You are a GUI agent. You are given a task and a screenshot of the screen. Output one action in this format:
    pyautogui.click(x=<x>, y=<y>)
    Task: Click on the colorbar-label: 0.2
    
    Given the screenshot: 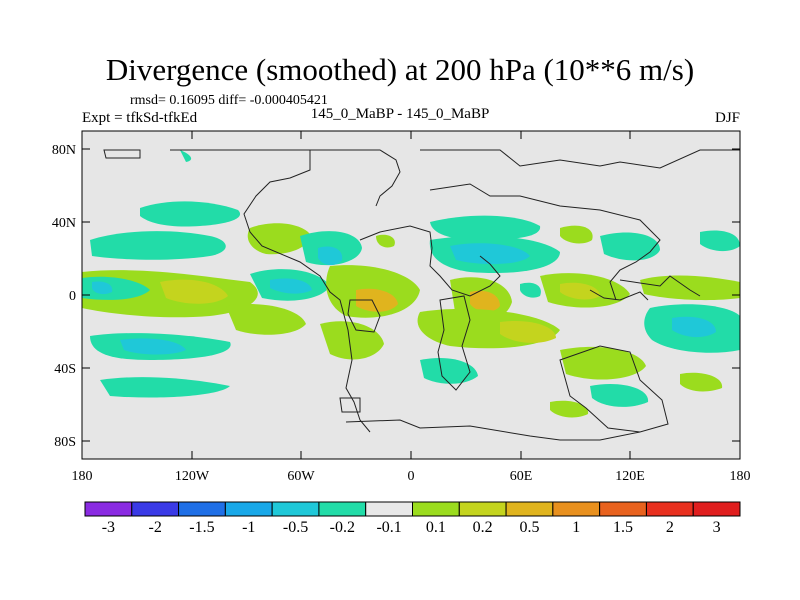 What is the action you would take?
    pyautogui.click(x=483, y=527)
    